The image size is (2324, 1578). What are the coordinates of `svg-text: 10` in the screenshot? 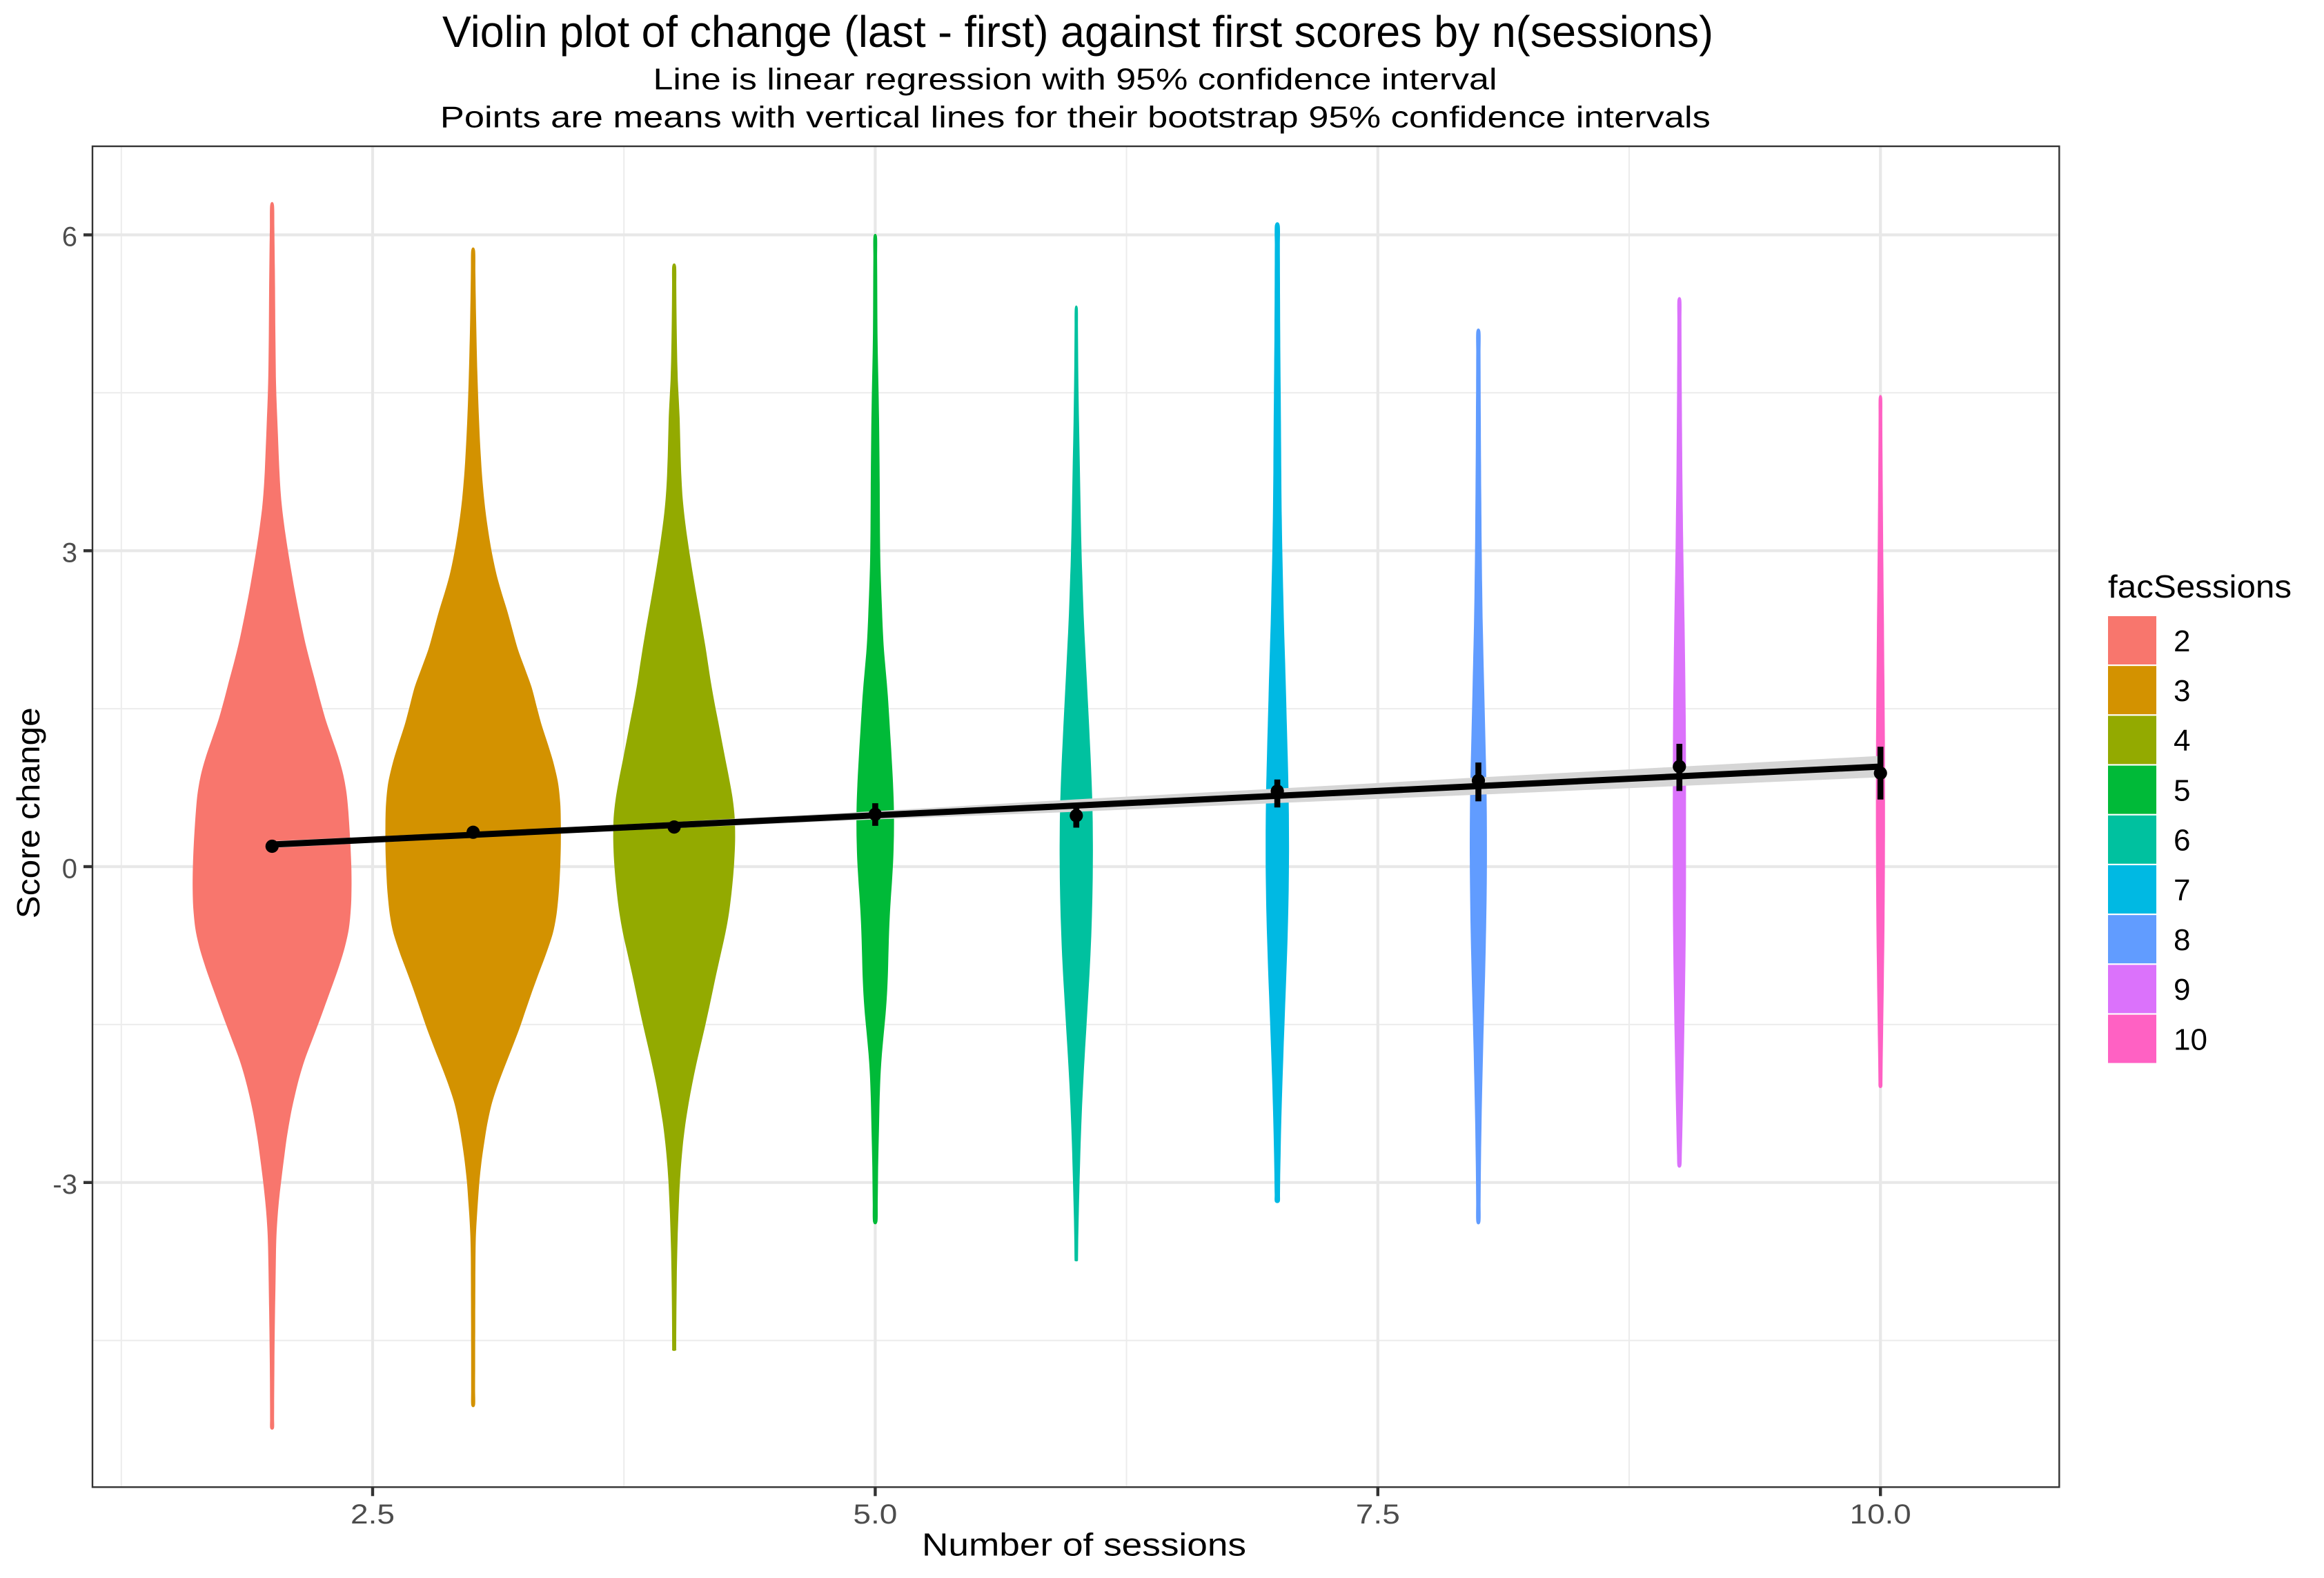 It's located at (2190, 1039).